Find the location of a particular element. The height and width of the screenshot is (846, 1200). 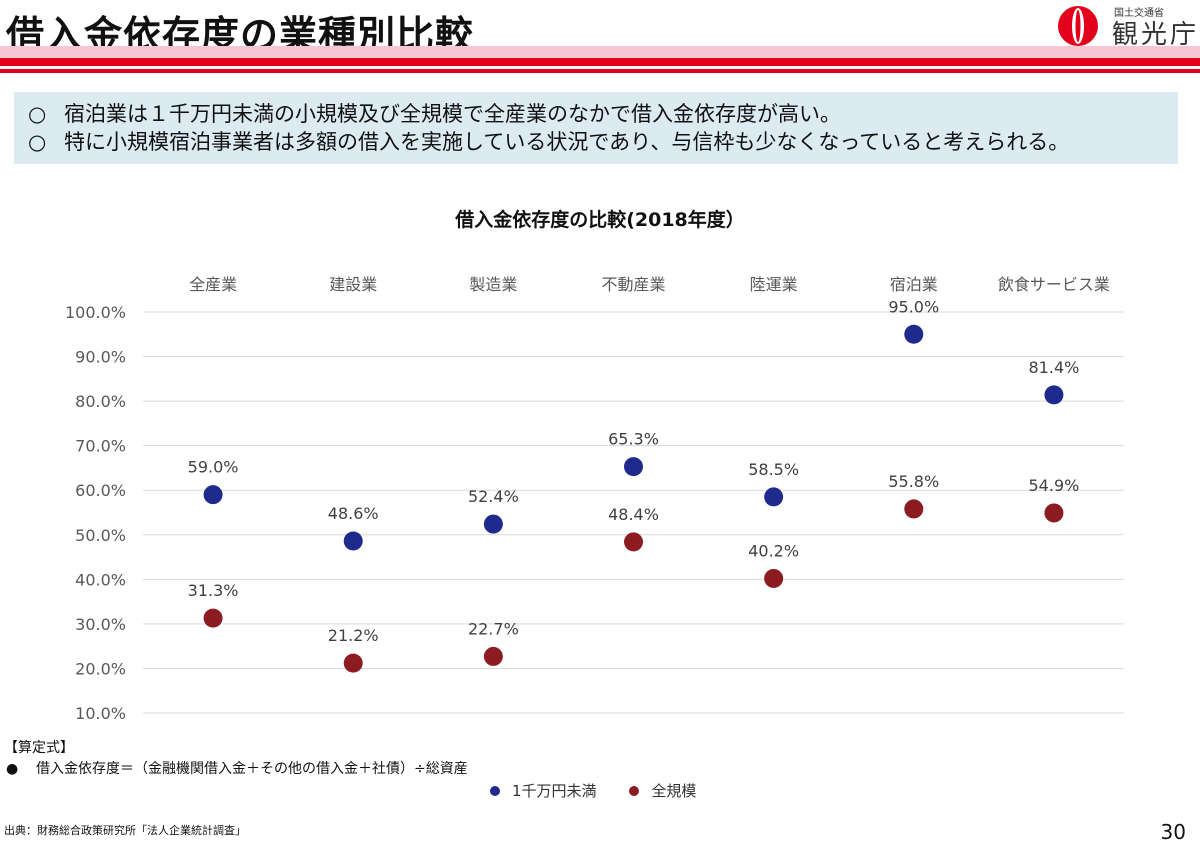

category-label: 不動産業 is located at coordinates (633, 284).